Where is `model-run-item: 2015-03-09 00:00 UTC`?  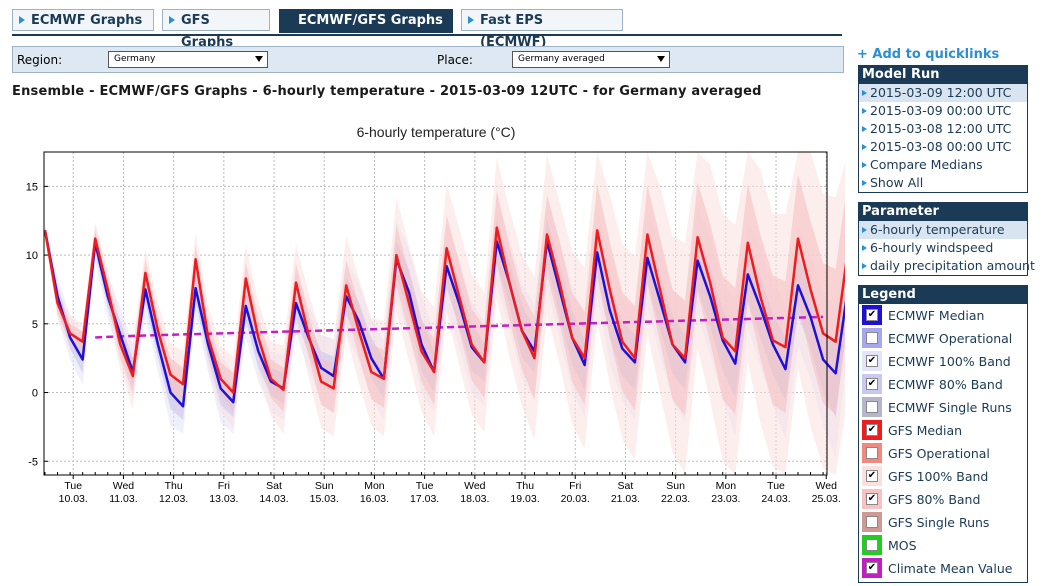
model-run-item: 2015-03-09 00:00 UTC is located at coordinates (943, 111).